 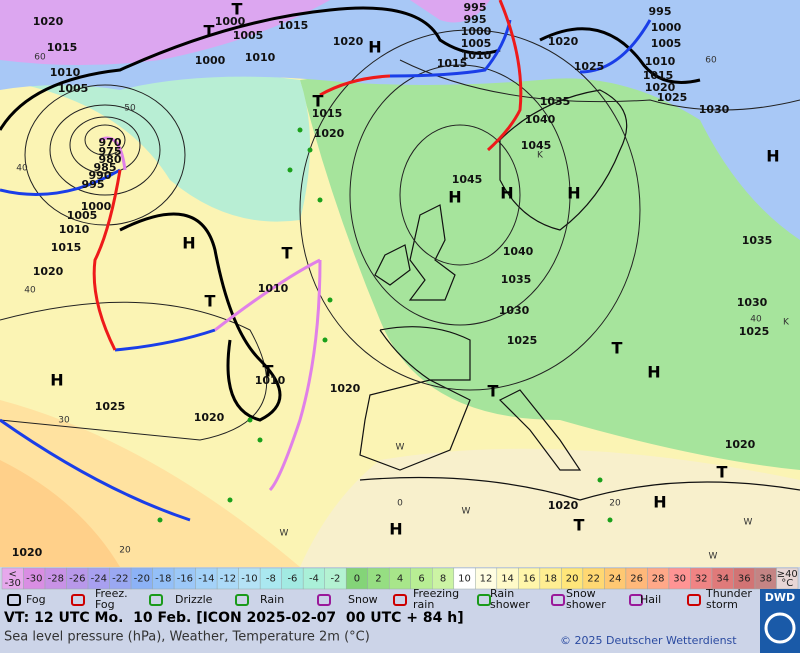 I want to click on temperature-label: 40, so click(x=756, y=320).